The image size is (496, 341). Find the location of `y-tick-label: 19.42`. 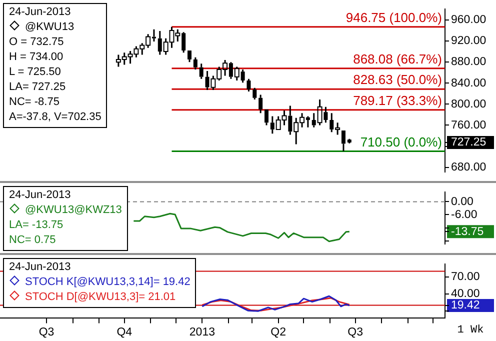

y-tick-label: 19.42 is located at coordinates (465, 306).